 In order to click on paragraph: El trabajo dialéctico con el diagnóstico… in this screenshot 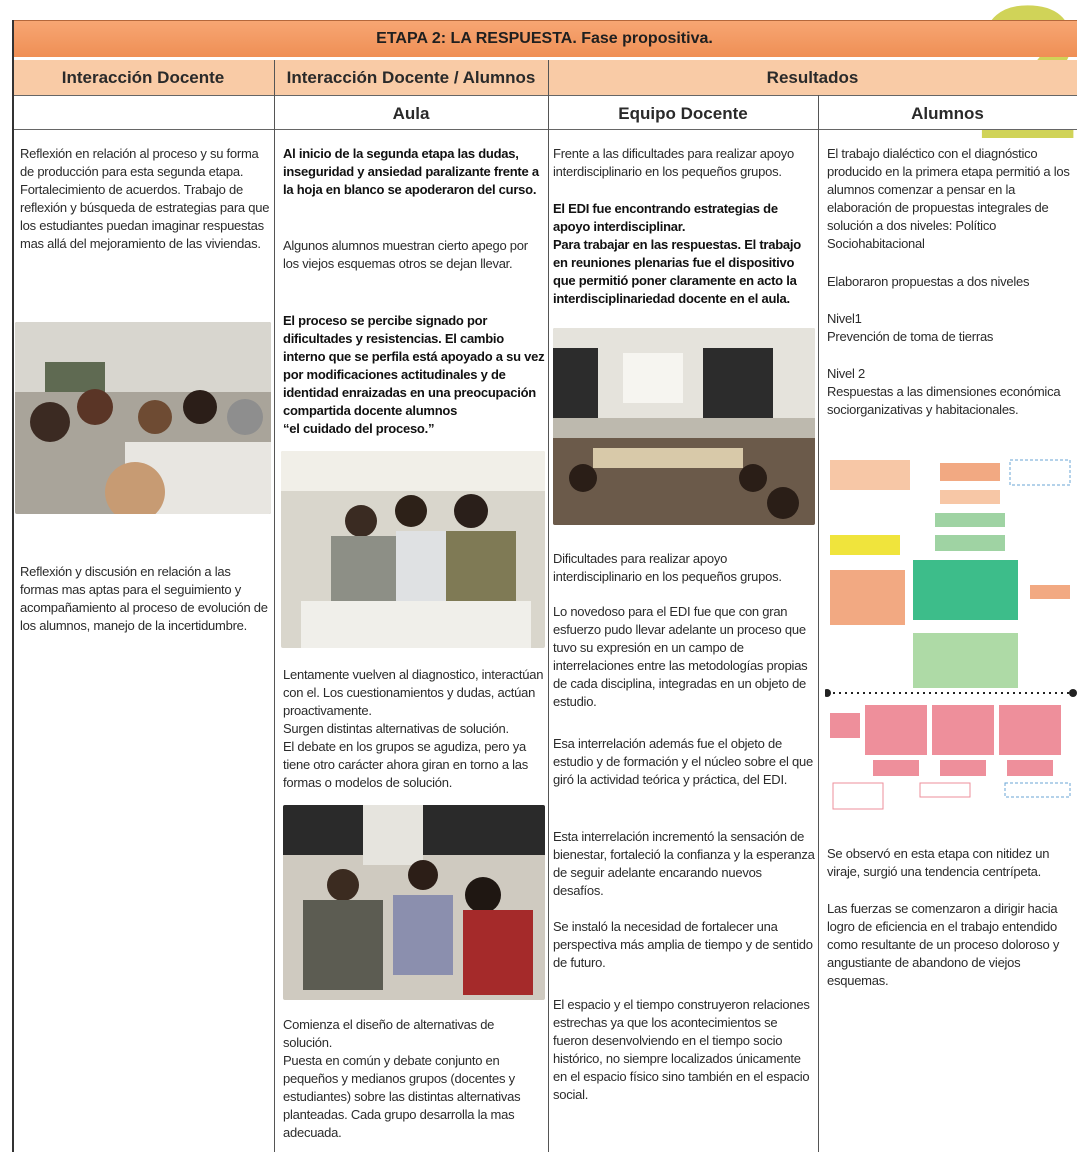, I will do `click(948, 198)`.